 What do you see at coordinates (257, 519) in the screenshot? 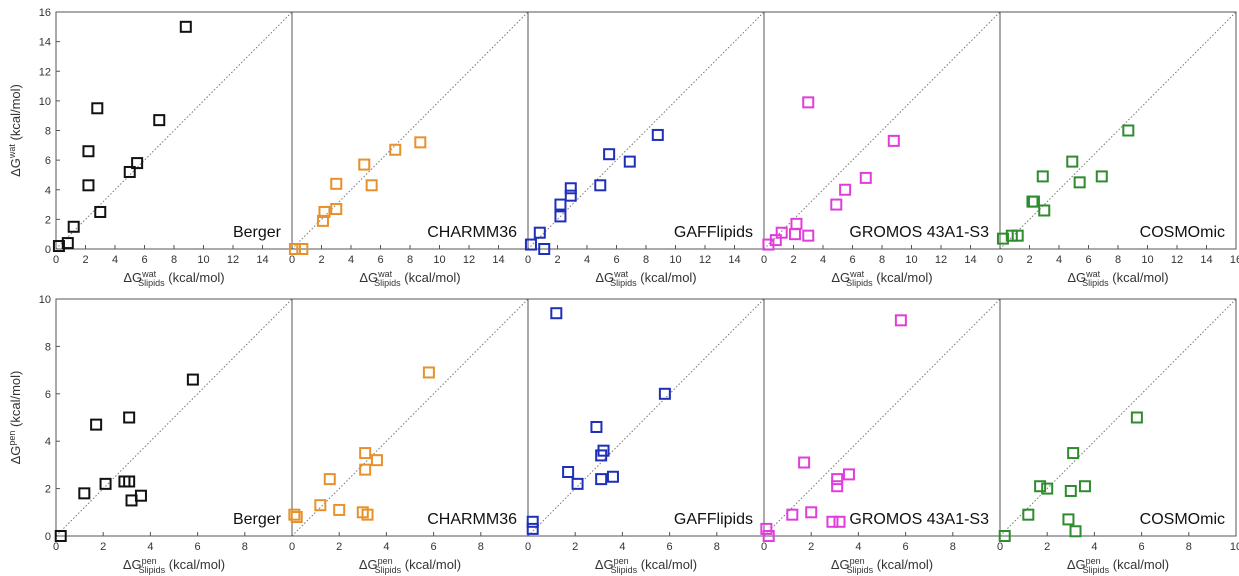
I see `panel-name: Berger` at bounding box center [257, 519].